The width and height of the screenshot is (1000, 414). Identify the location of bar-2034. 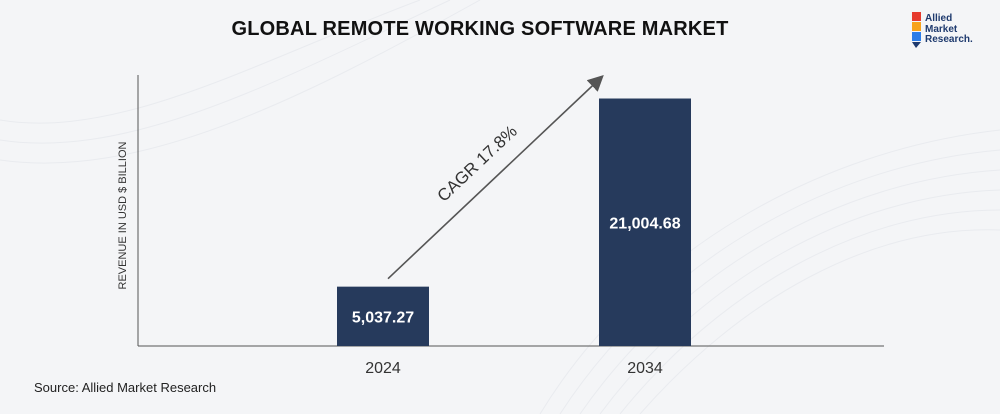
(645, 222).